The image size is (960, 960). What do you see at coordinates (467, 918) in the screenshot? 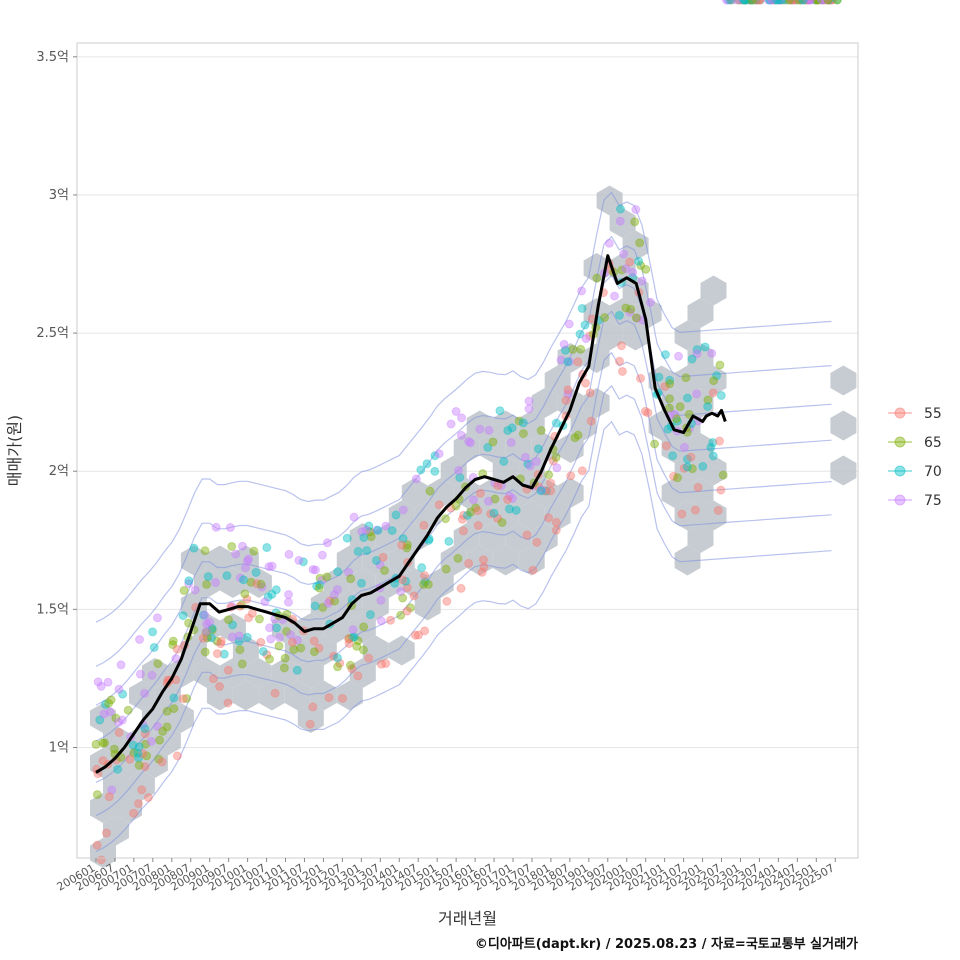
I see `x-axis-title: 거래년월` at bounding box center [467, 918].